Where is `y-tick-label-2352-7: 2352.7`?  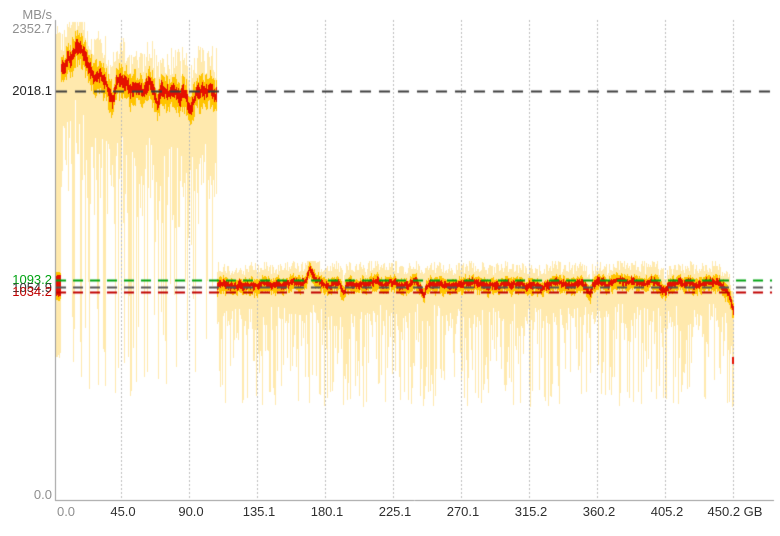
y-tick-label-2352-7: 2352.7 is located at coordinates (32, 28).